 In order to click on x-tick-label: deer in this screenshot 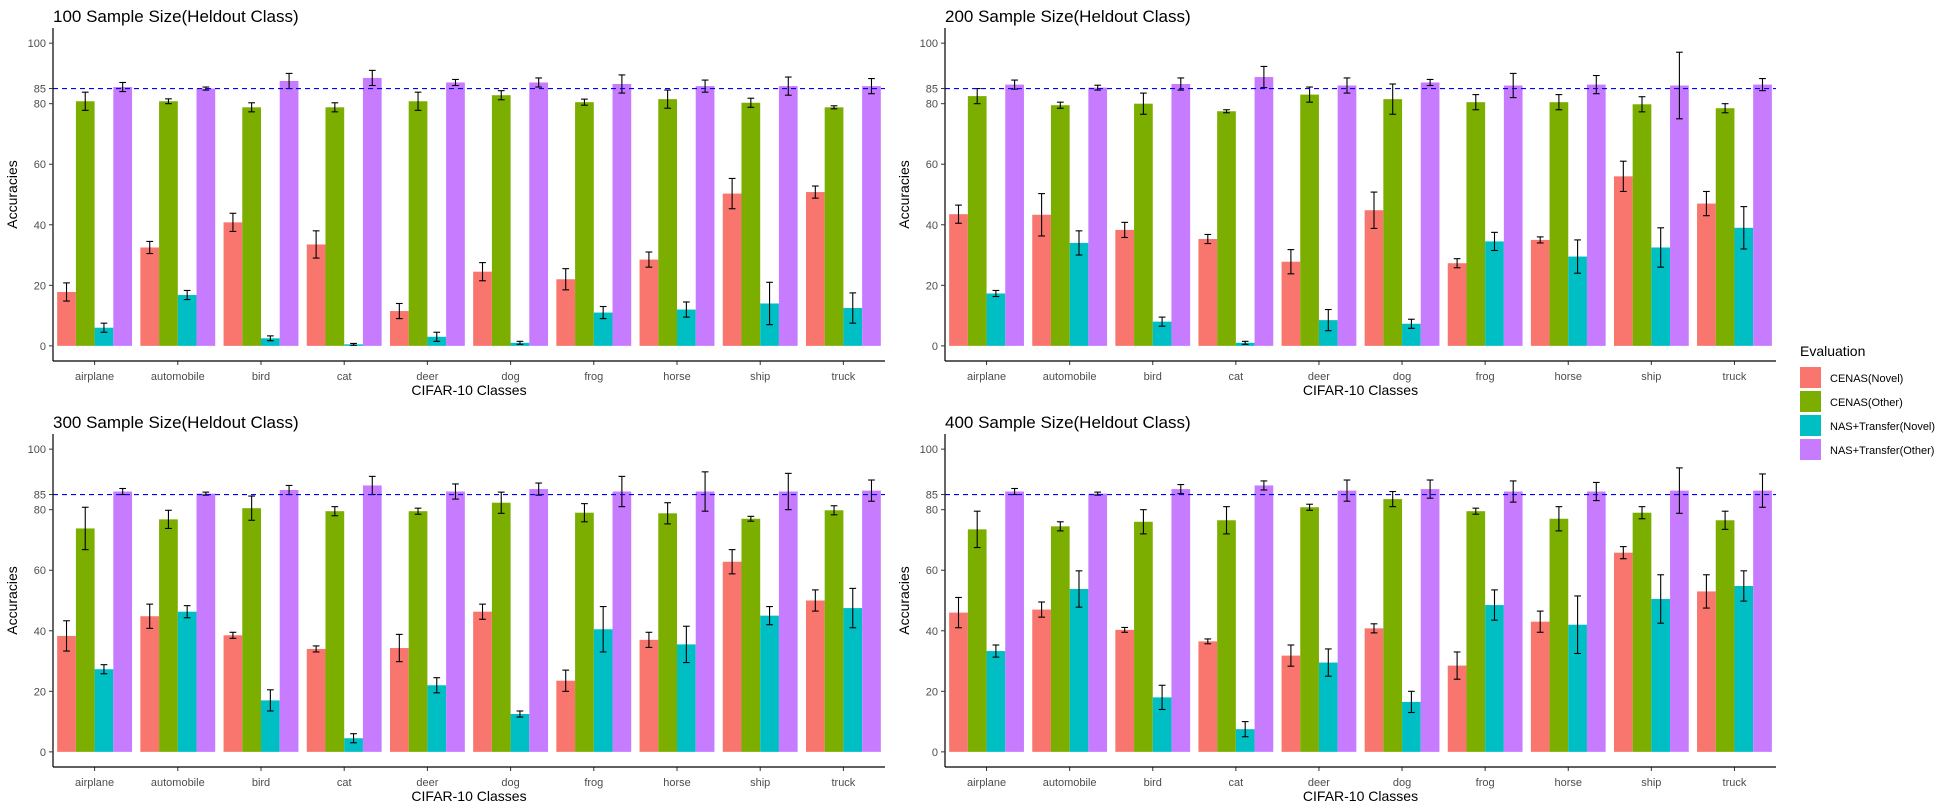, I will do `click(427, 783)`.